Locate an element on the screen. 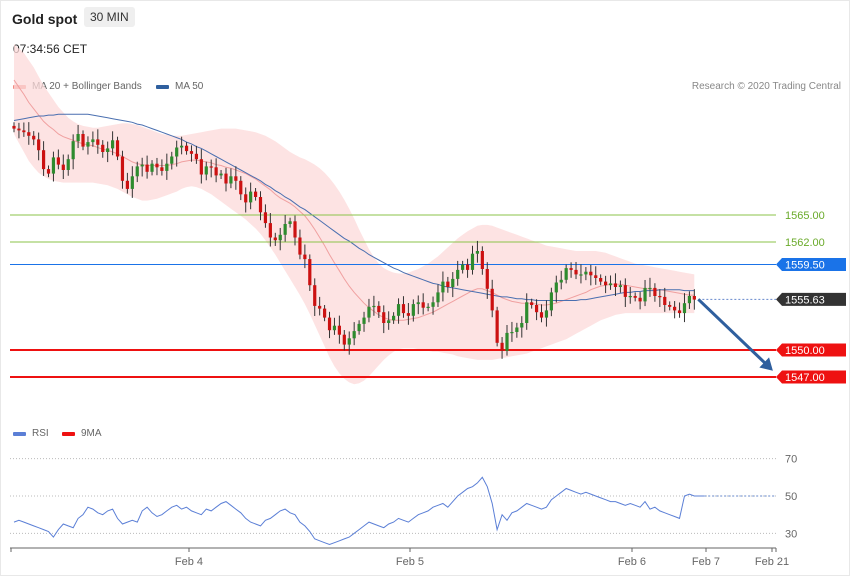 The image size is (850, 576). projection-arrow-head is located at coordinates (766, 364).